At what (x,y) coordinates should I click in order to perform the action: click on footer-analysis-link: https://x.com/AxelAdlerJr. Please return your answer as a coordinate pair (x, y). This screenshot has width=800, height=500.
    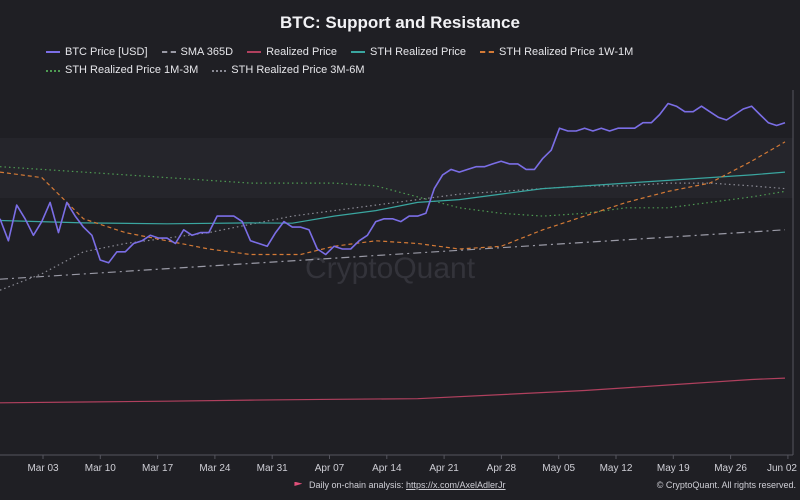
    Looking at the image, I should click on (456, 485).